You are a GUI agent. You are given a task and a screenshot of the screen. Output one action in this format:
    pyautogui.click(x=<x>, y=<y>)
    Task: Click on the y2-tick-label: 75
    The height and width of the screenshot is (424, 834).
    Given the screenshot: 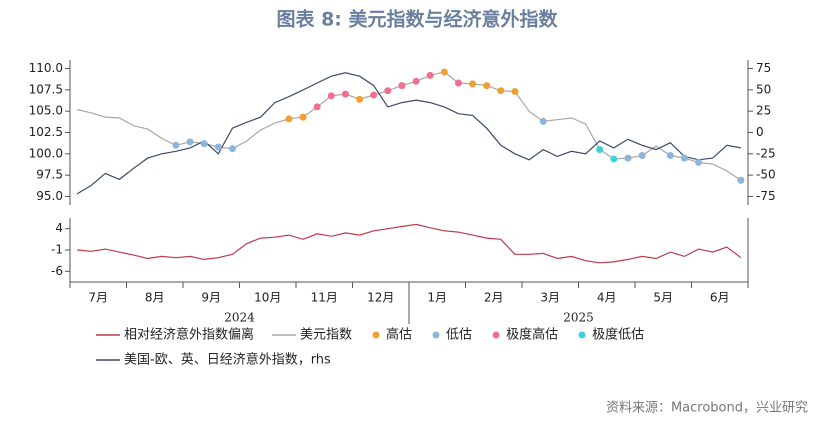 What is the action you would take?
    pyautogui.click(x=763, y=68)
    